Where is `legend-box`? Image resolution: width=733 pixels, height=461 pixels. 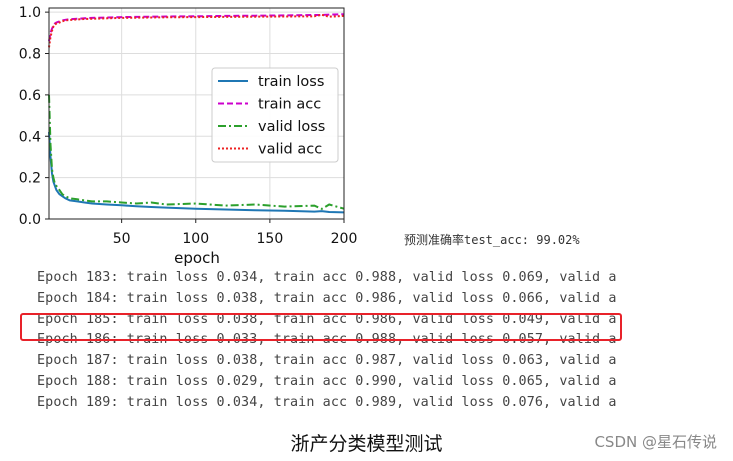
legend-box is located at coordinates (275, 115).